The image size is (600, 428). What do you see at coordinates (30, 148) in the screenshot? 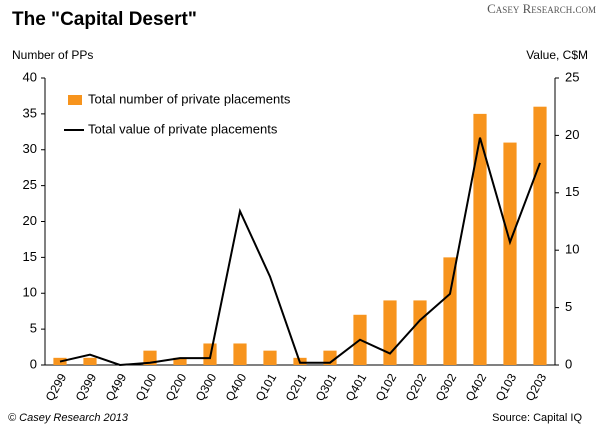
I see `y-tick-label: 30` at bounding box center [30, 148].